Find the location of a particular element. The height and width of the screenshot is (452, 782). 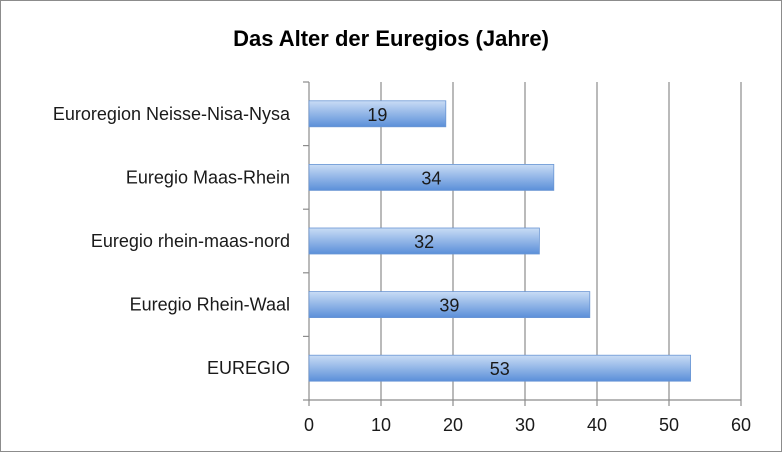

x-tick-label: 10 is located at coordinates (381, 425).